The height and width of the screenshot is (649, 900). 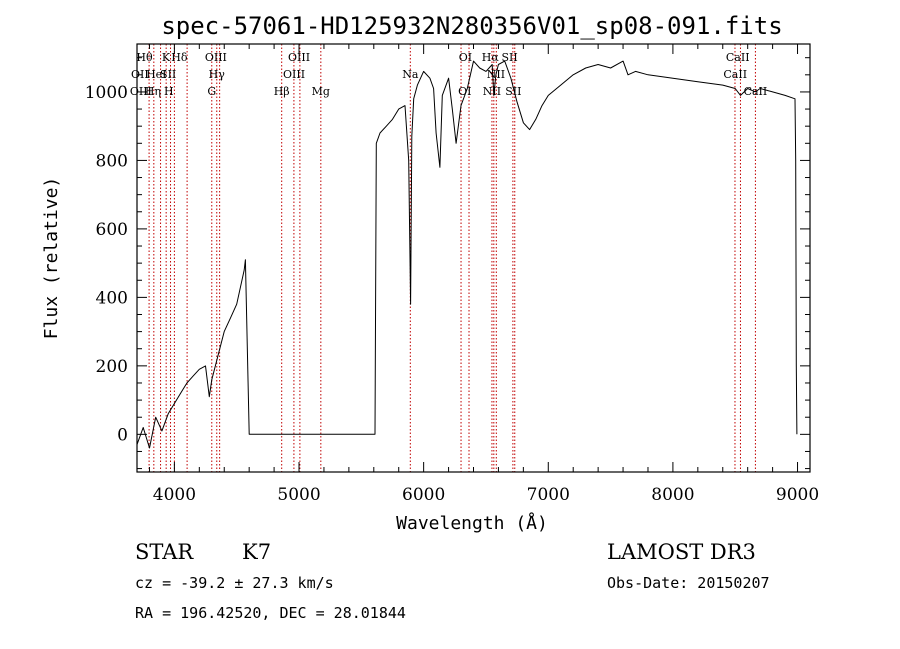 I want to click on object-class: STAR, so click(x=164, y=552).